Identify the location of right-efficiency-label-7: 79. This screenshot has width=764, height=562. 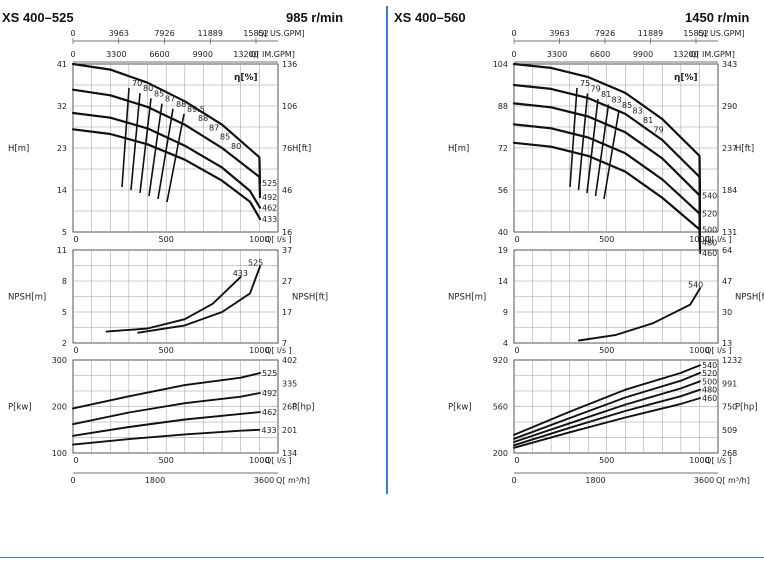
(659, 130).